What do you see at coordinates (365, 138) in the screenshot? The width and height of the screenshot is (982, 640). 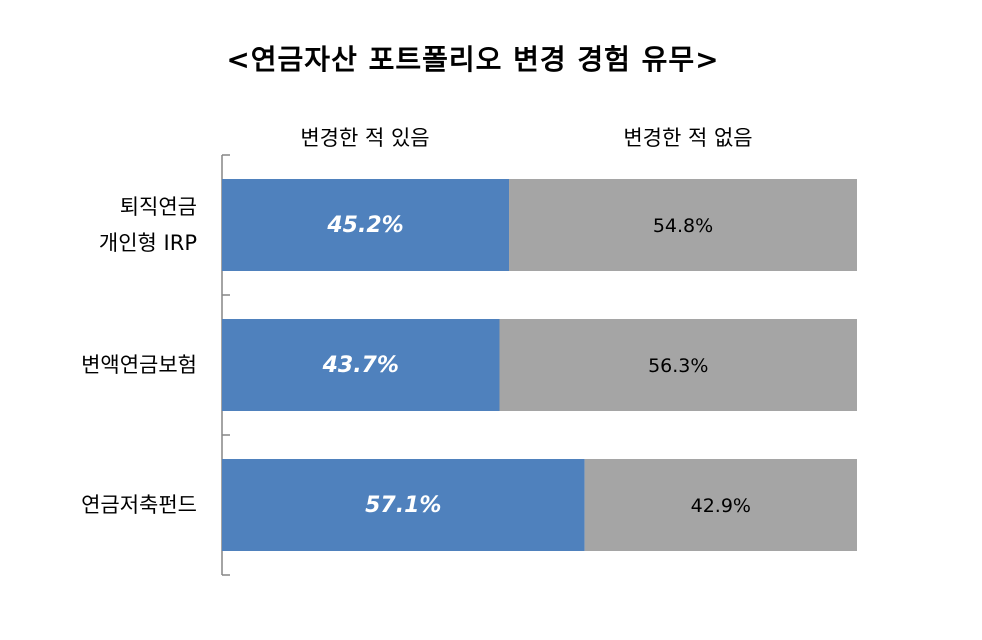 I see `legend-changed: 변경한 적 있음` at bounding box center [365, 138].